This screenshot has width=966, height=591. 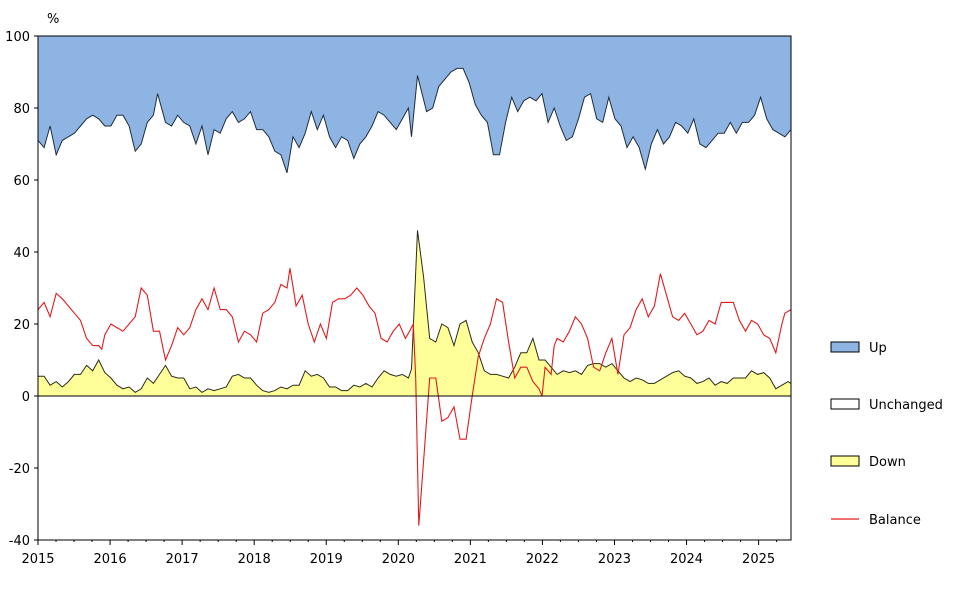 I want to click on x-tick-label: 2017, so click(x=182, y=559).